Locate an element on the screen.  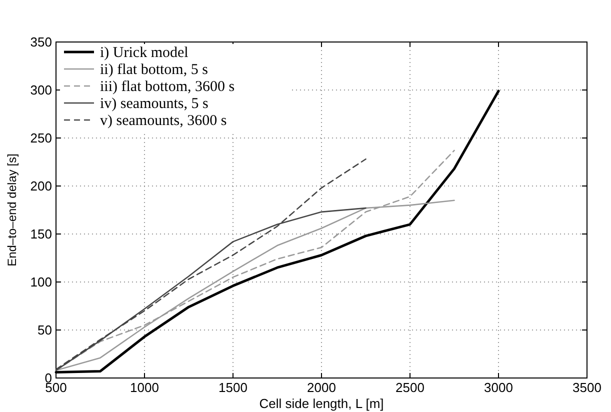
legend-label: i) Urick model is located at coordinates (144, 53).